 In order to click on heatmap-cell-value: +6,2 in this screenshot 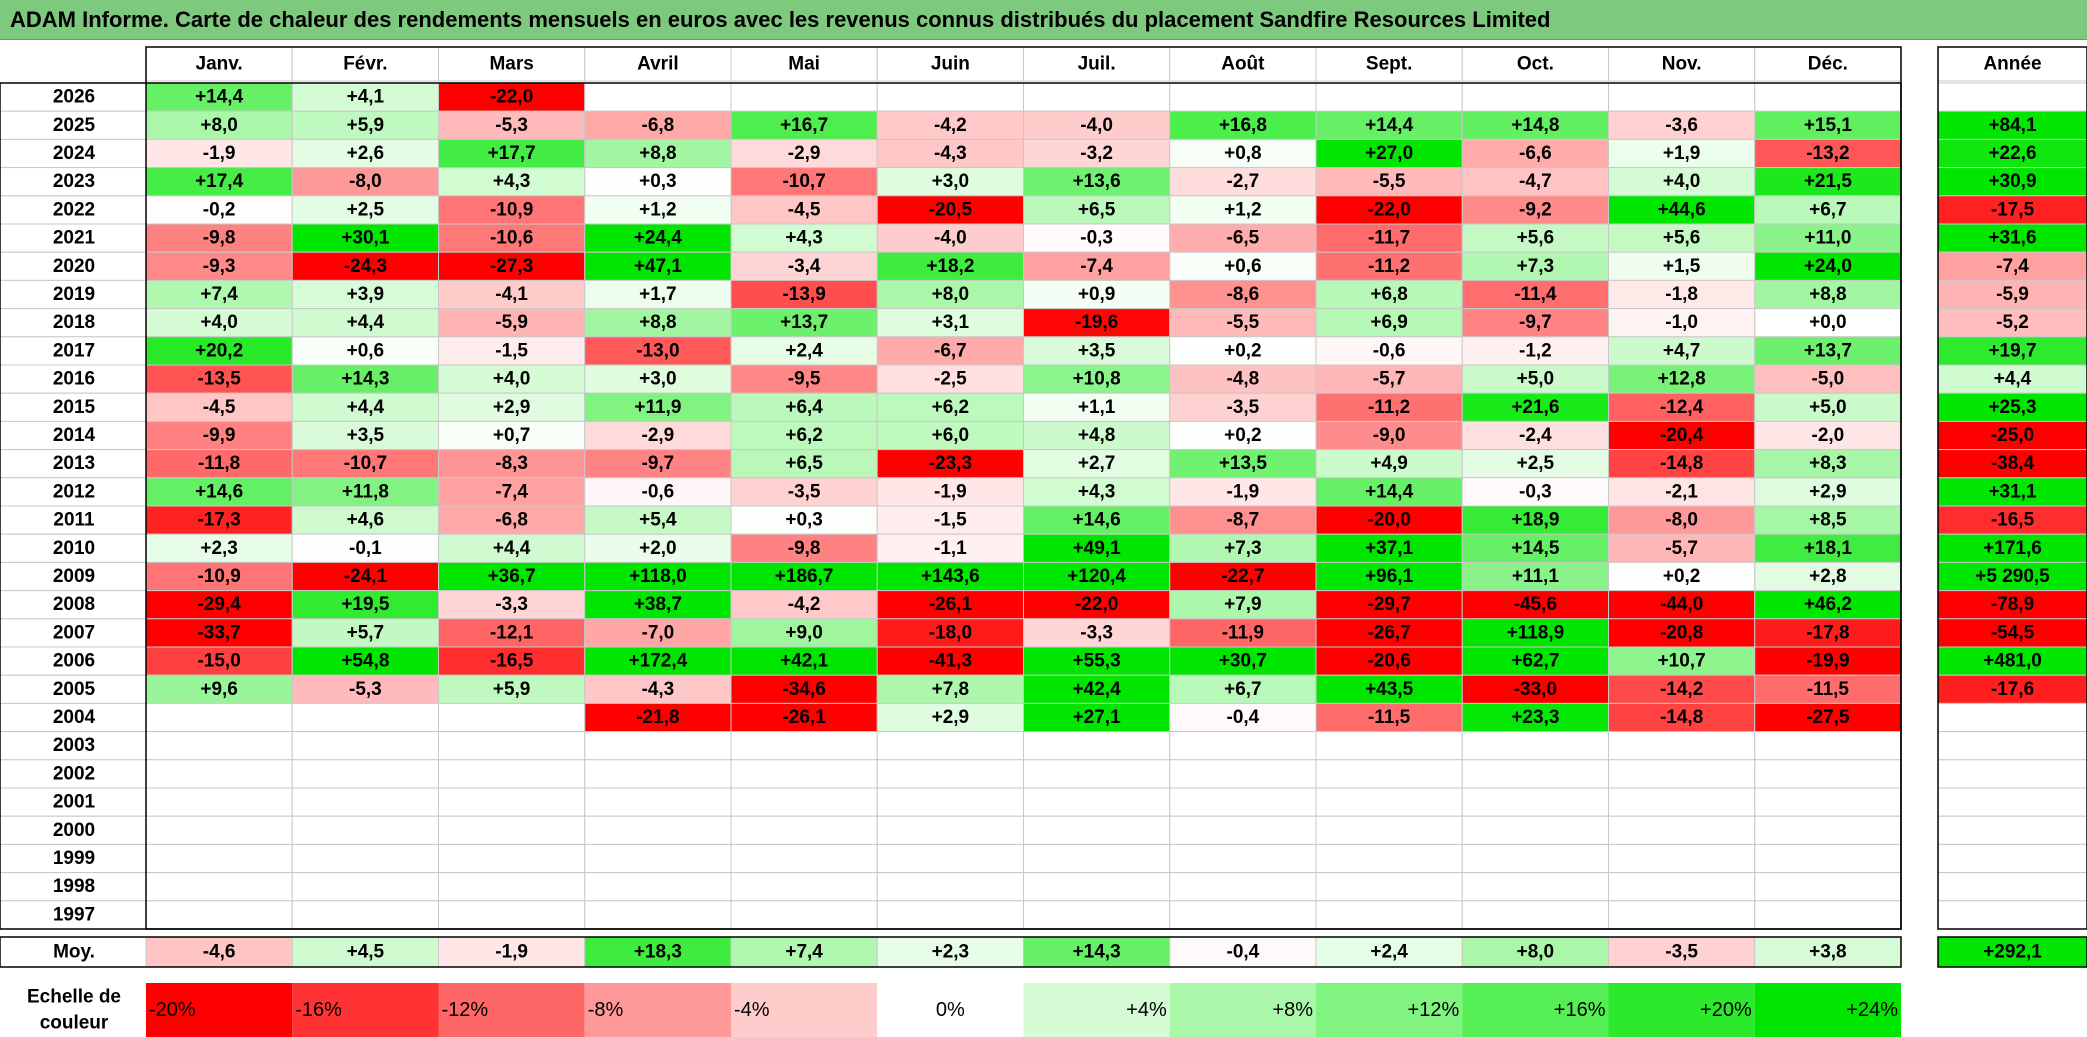, I will do `click(804, 435)`.